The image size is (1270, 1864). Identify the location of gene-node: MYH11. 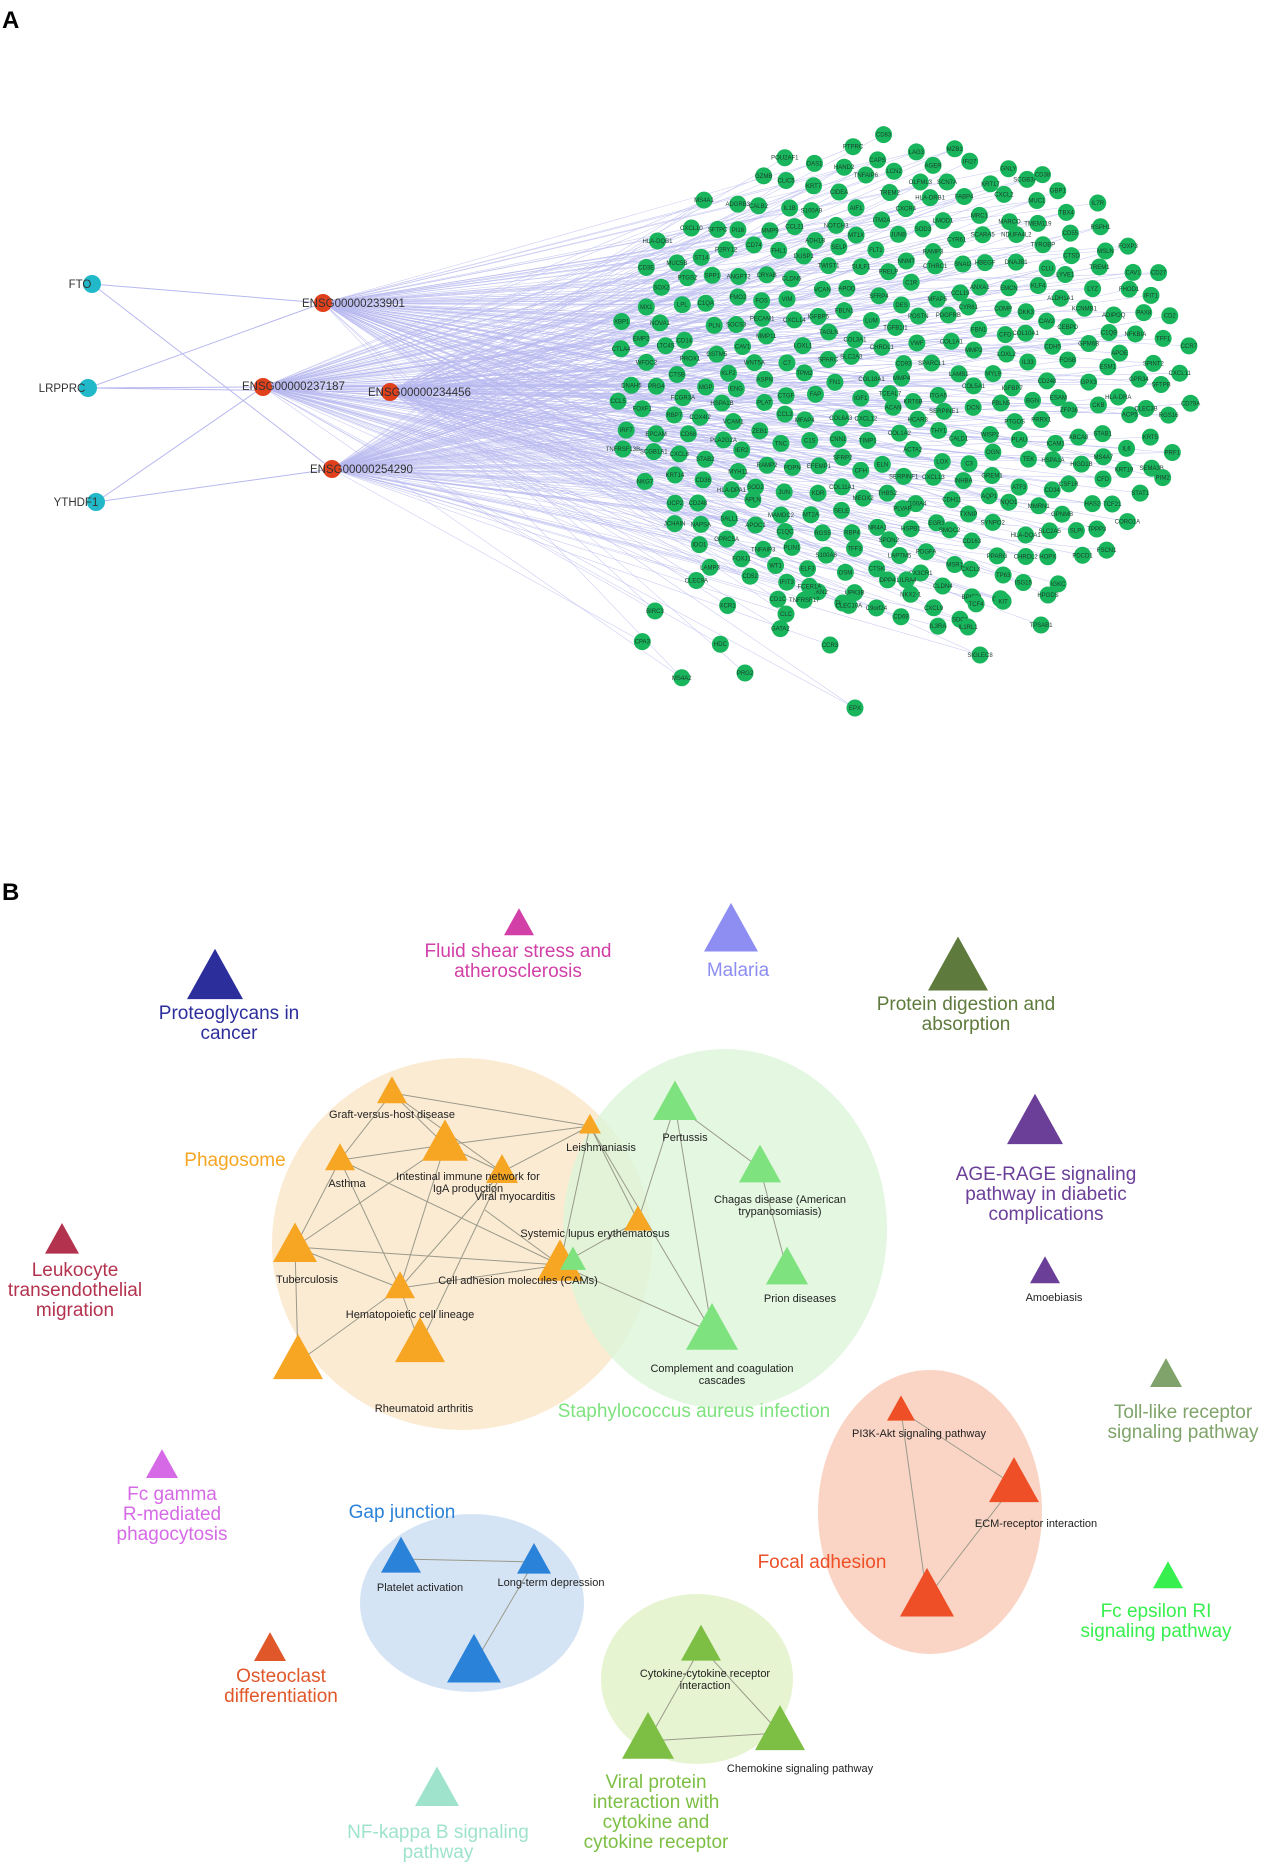
(738, 471).